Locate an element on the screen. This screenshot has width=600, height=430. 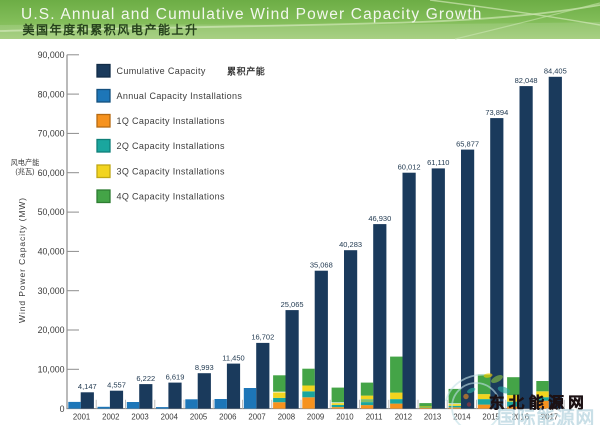
svg-text: 40,283 is located at coordinates (350, 244).